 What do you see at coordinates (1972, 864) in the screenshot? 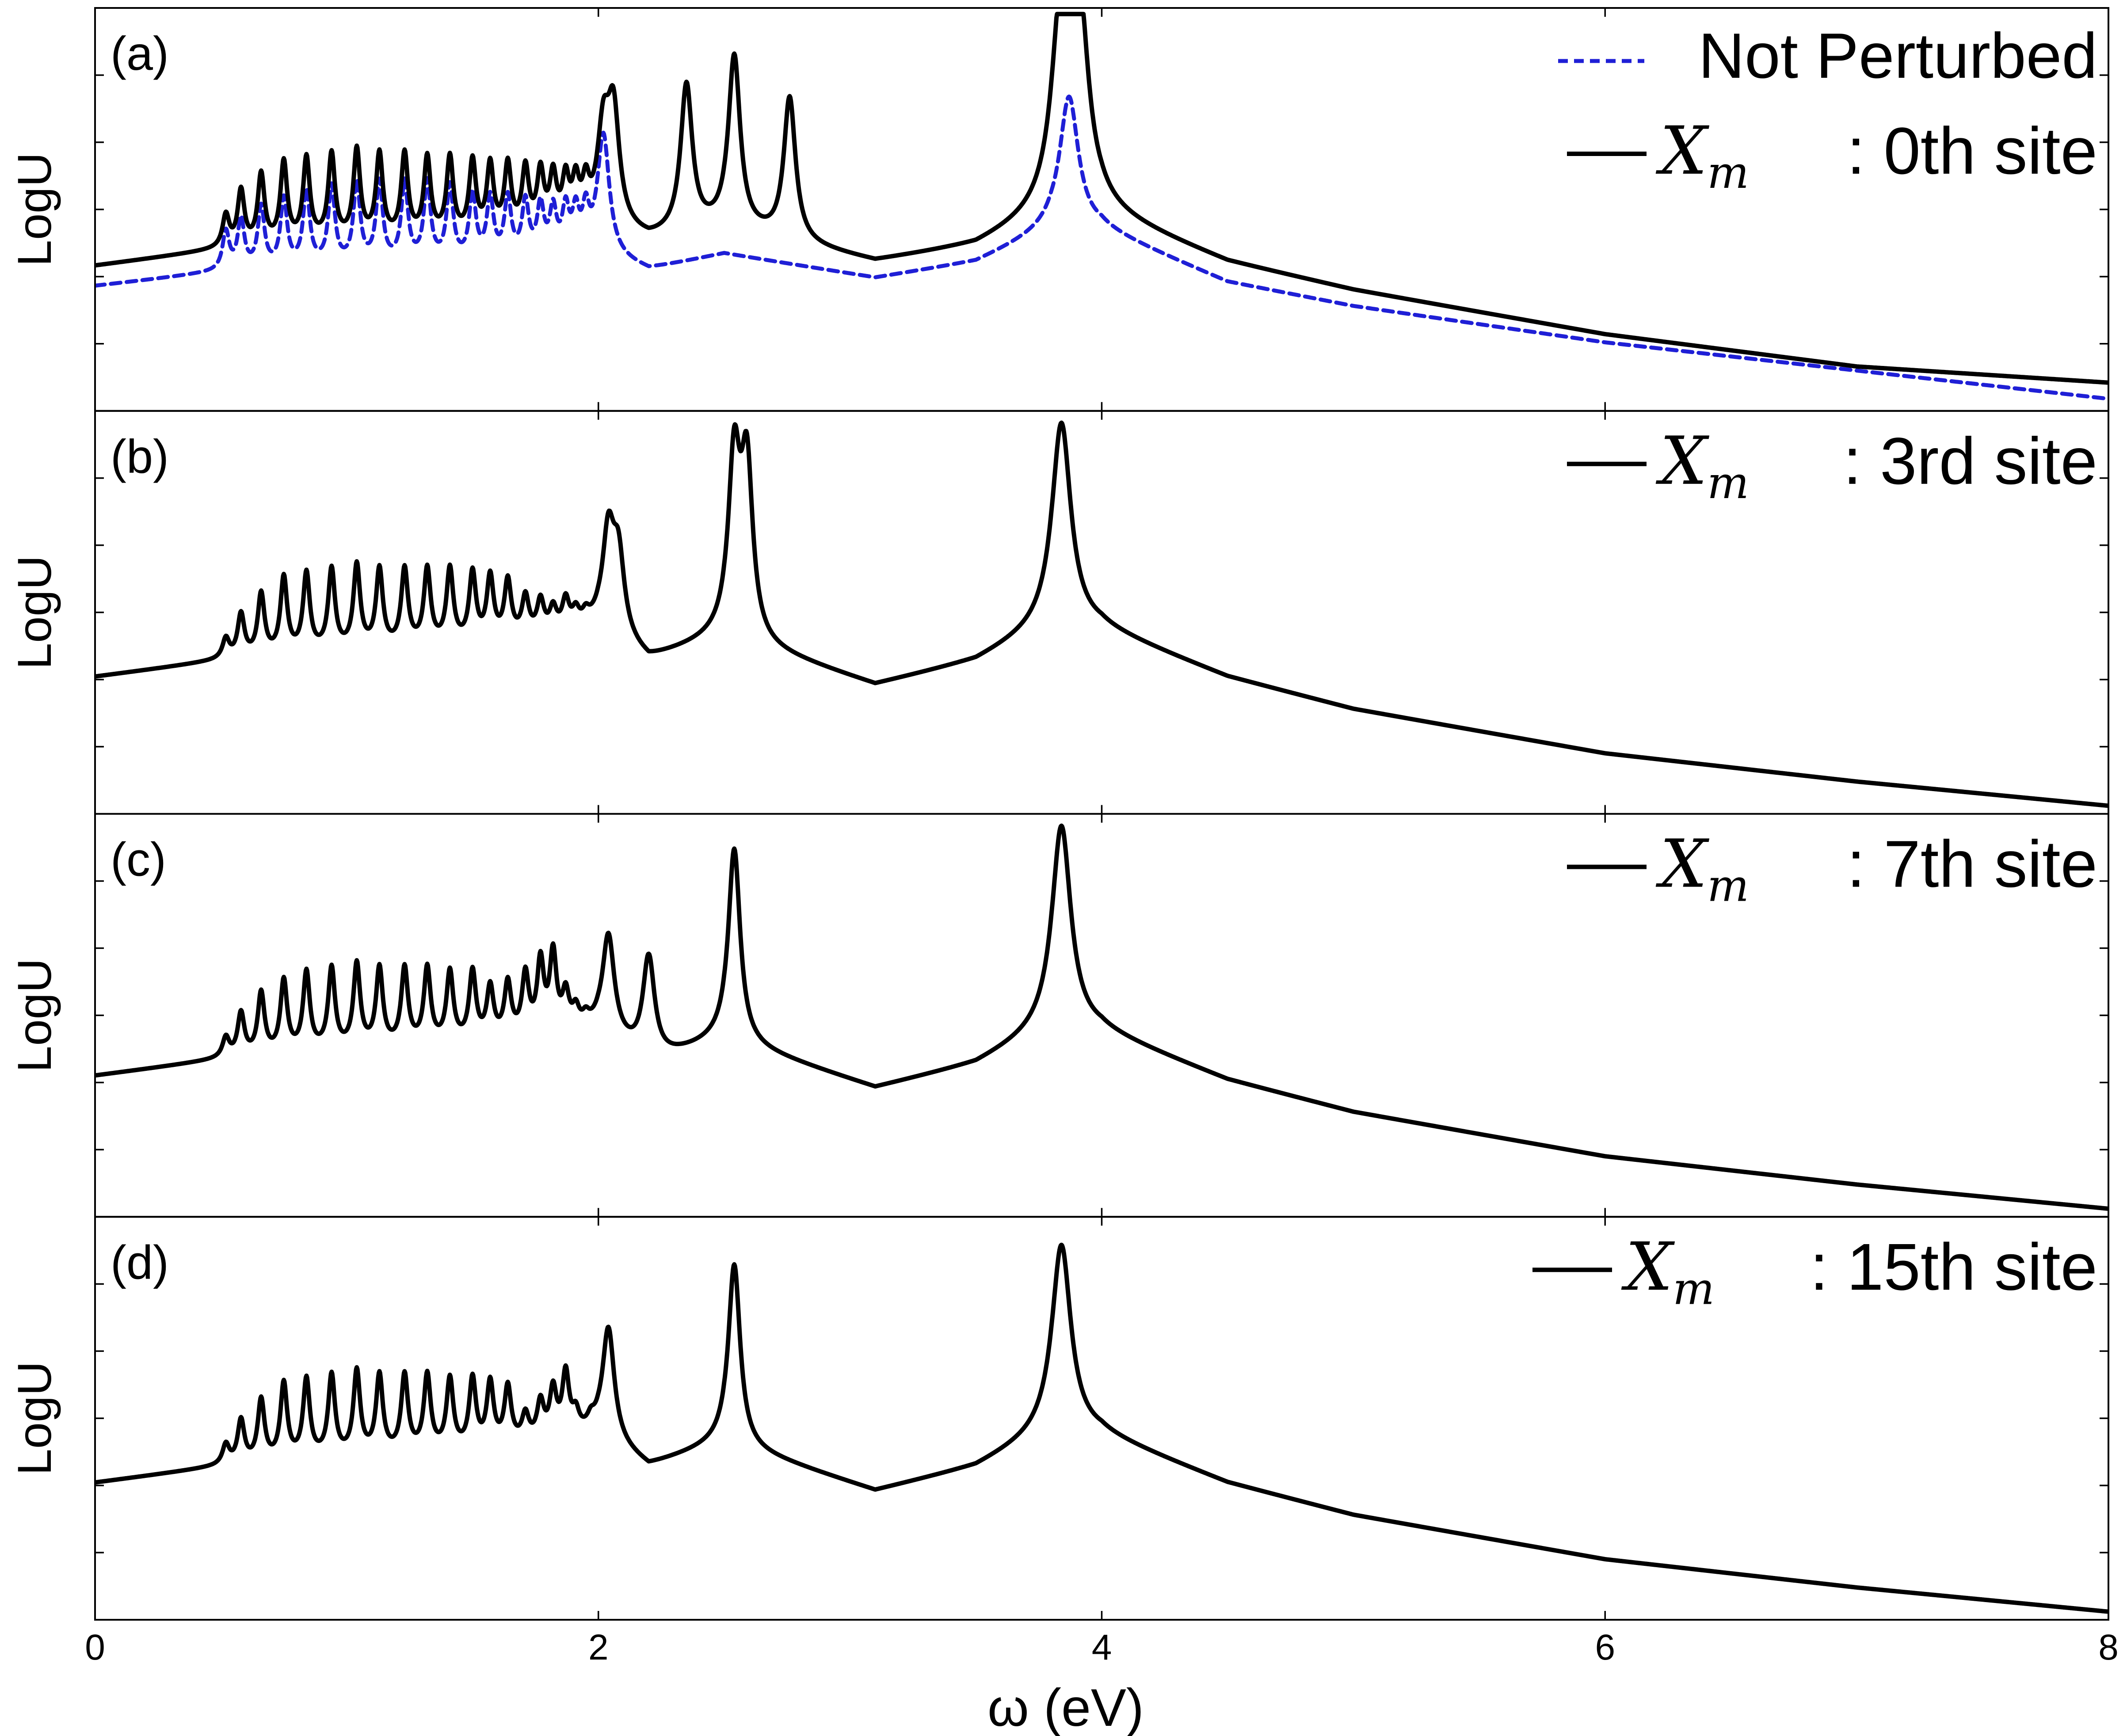
I see `legend-label: : 7th site` at bounding box center [1972, 864].